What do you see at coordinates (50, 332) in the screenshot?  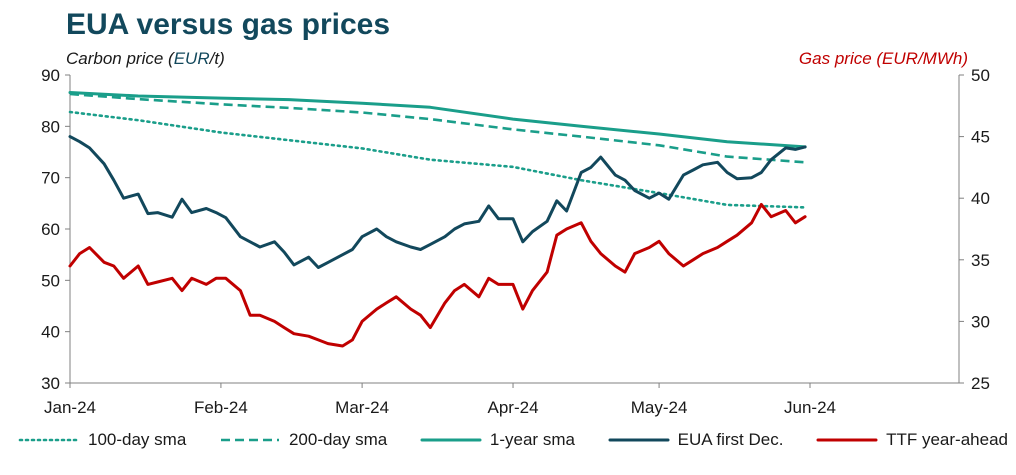 I see `left-tick-label: 40` at bounding box center [50, 332].